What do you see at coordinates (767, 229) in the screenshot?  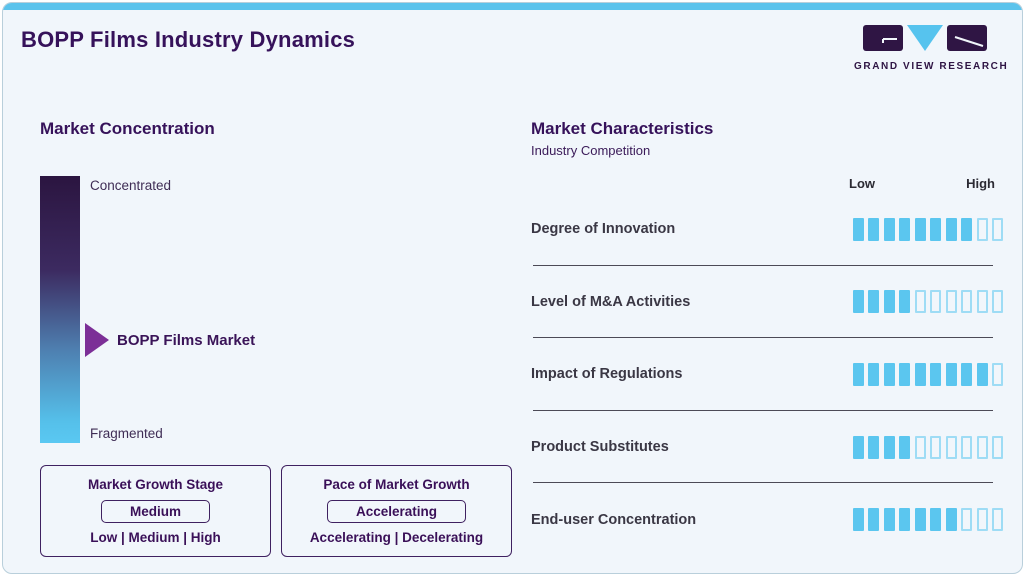 I see `characteristic-row: Degree of Innovation` at bounding box center [767, 229].